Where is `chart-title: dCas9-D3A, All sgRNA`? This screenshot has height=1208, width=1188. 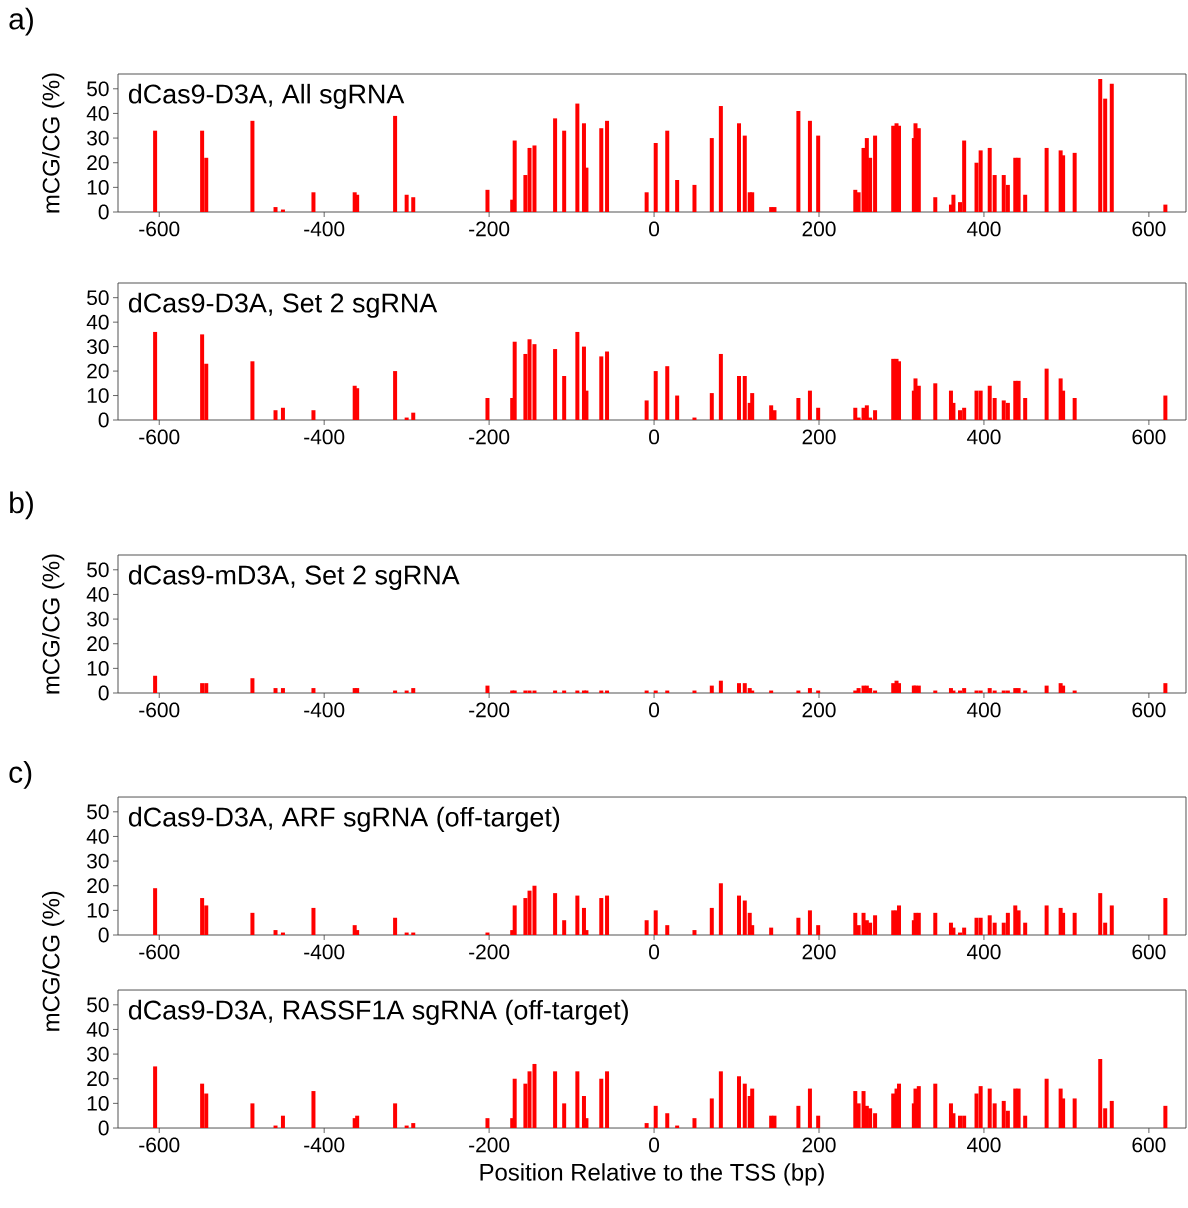
chart-title: dCas9-D3A, All sgRNA is located at coordinates (266, 96).